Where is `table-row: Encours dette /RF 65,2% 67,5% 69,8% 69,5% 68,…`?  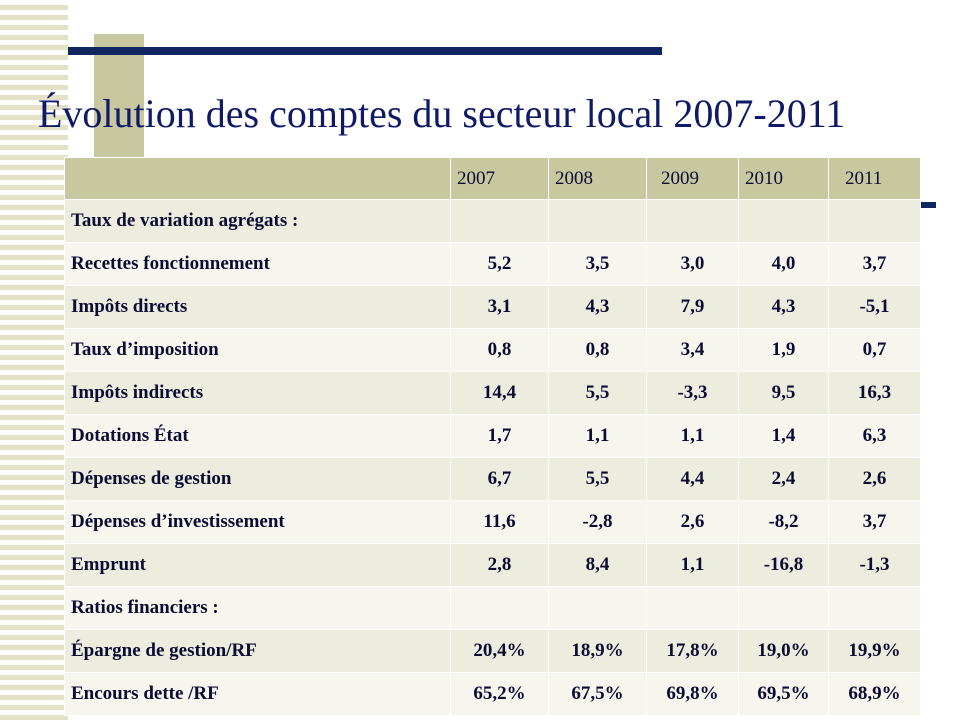 table-row: Encours dette /RF 65,2% 67,5% 69,8% 69,5% 68,… is located at coordinates (492, 694).